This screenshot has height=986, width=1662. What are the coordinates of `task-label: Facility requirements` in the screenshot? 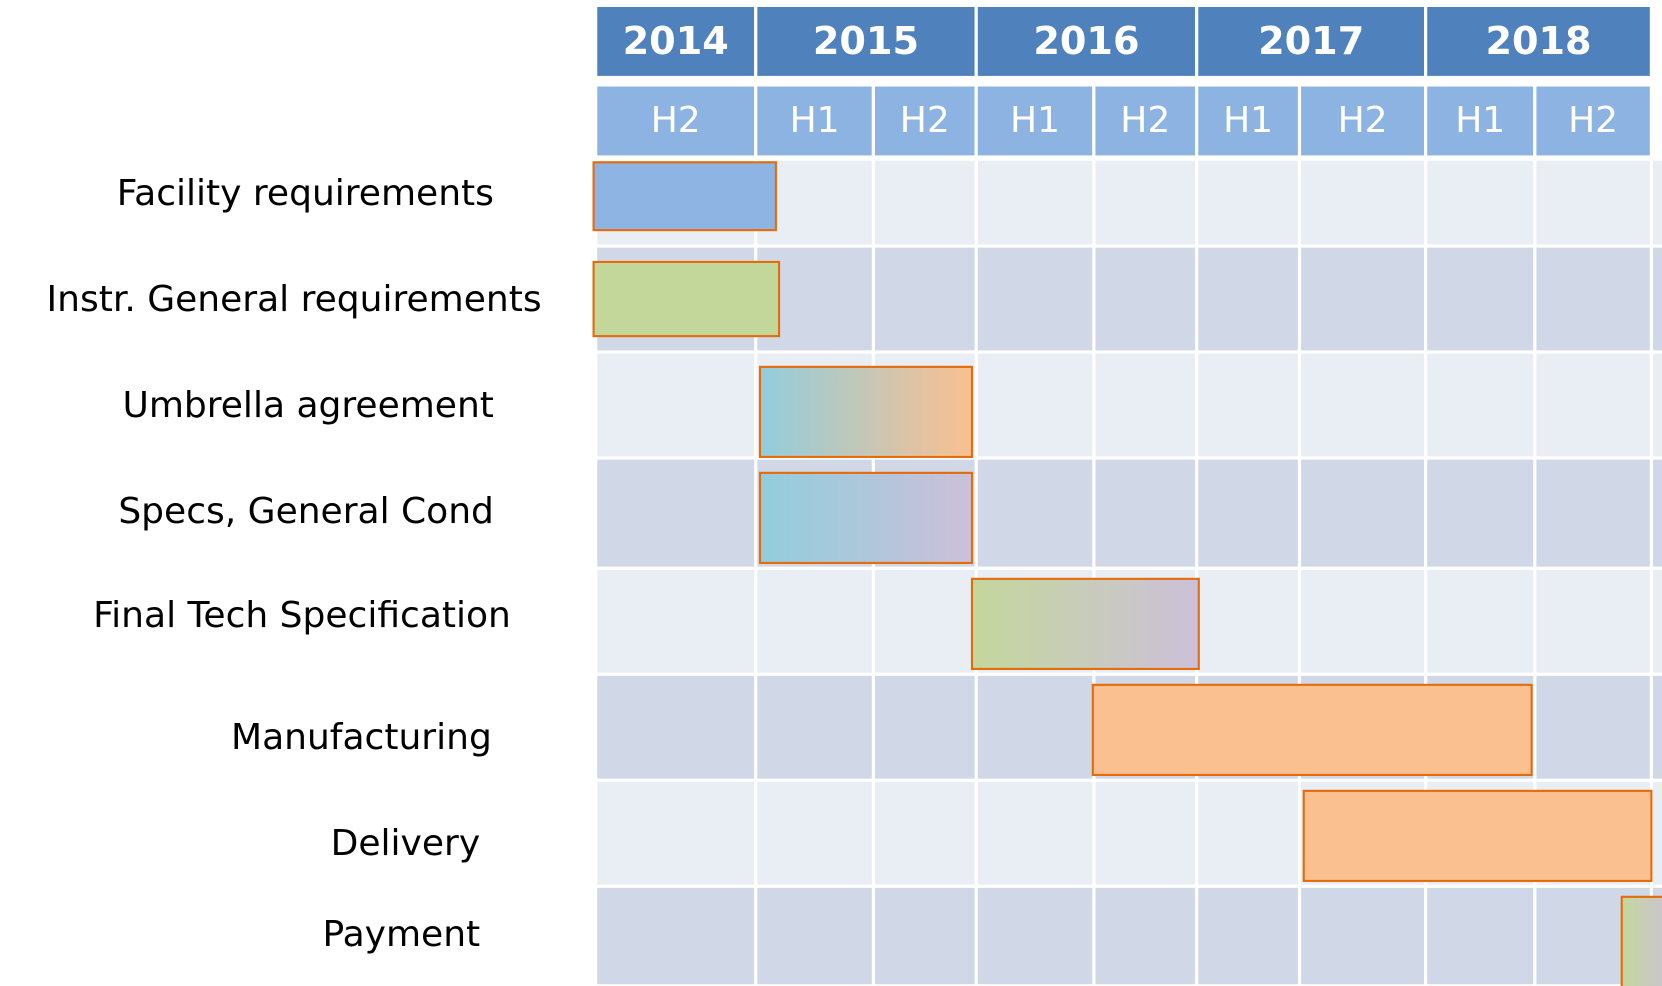 It's located at (305, 193).